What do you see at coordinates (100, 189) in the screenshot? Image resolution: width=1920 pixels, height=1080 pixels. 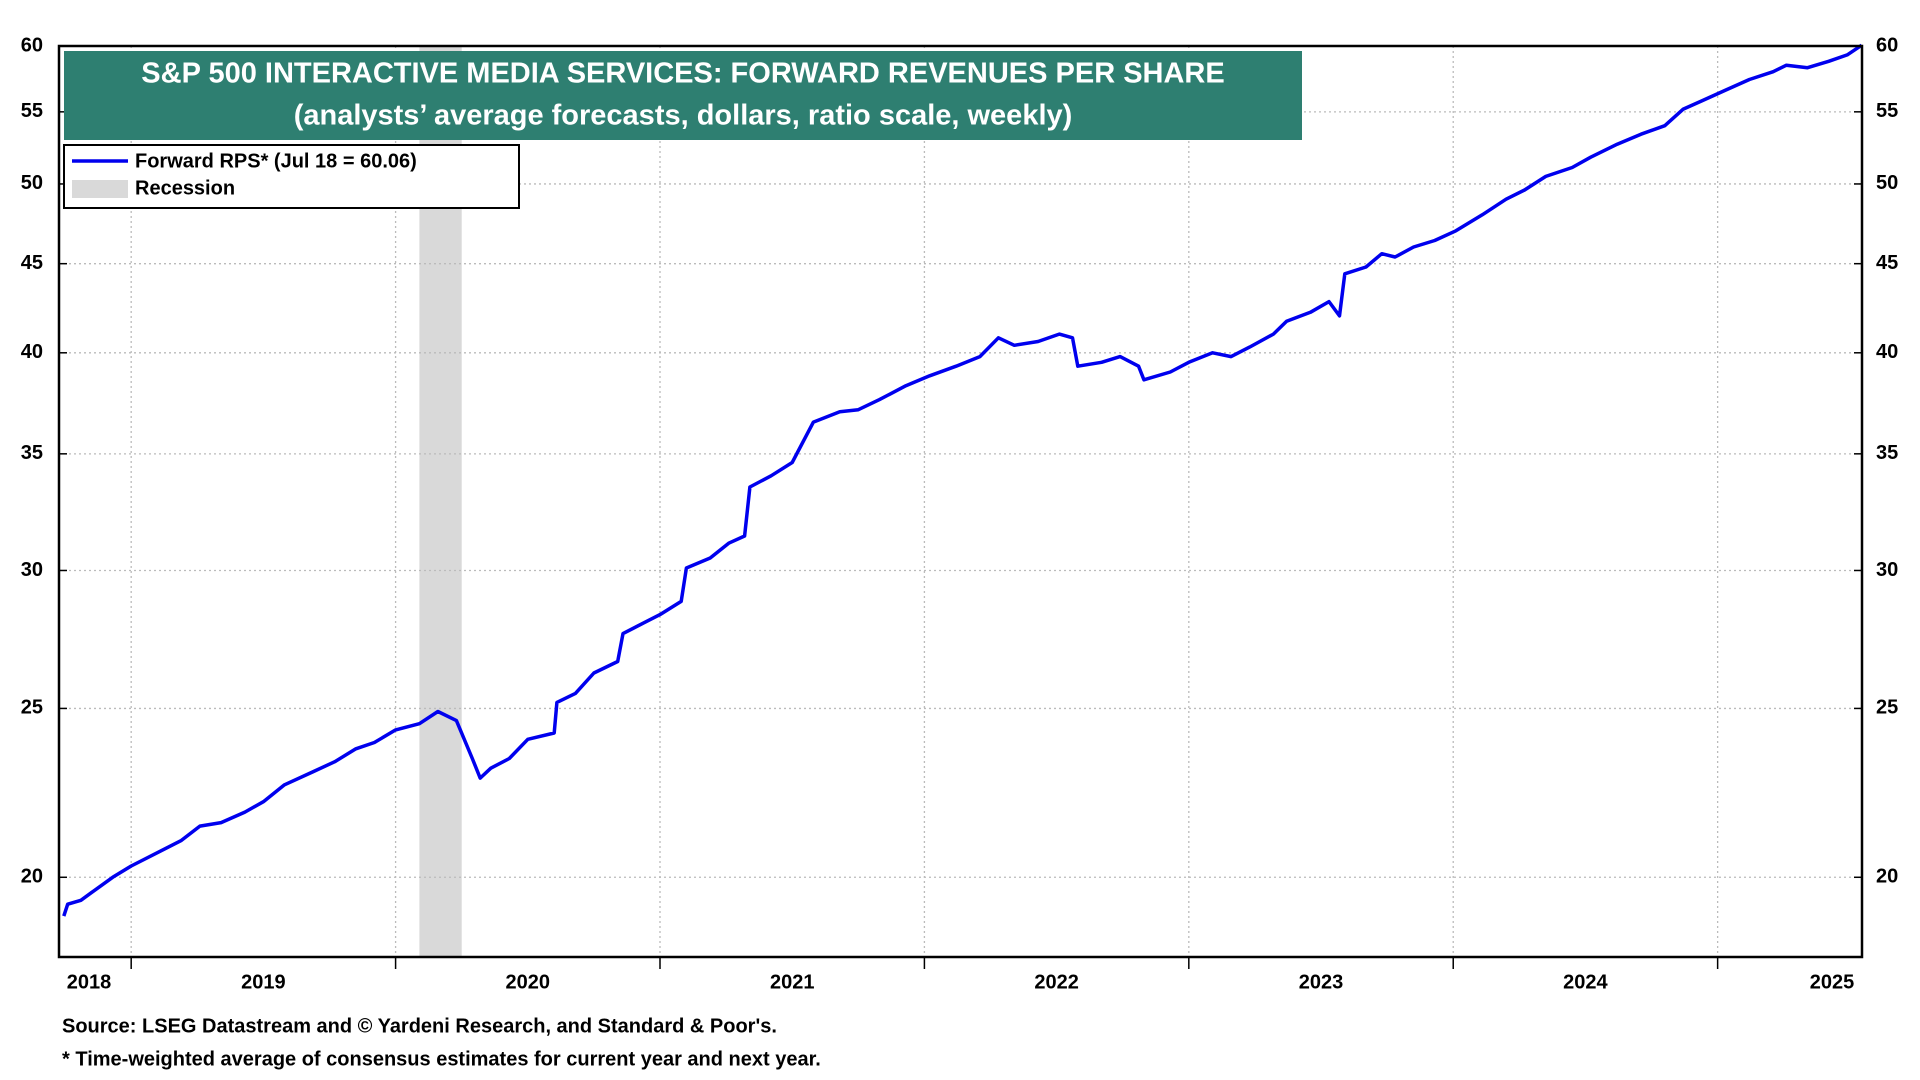 I see `legend-swatch` at bounding box center [100, 189].